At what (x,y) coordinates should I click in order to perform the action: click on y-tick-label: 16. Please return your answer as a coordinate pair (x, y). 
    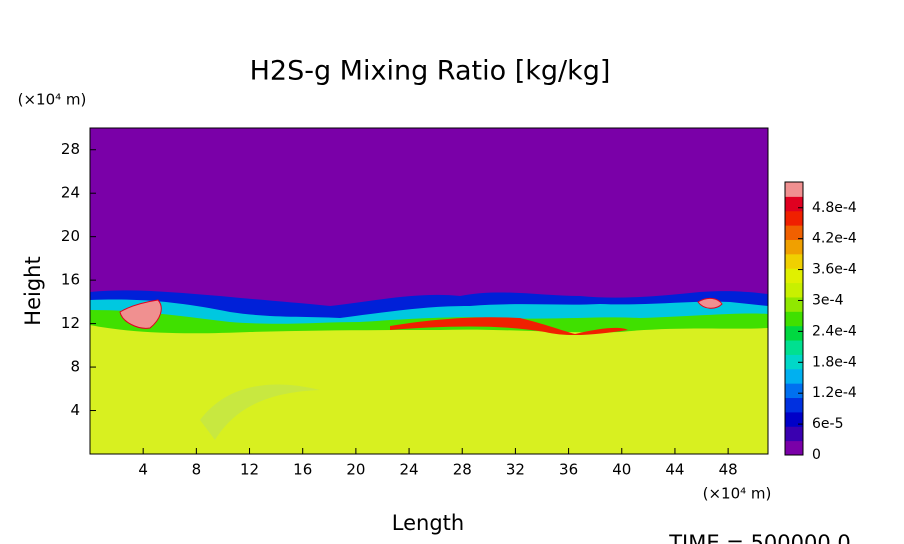
    Looking at the image, I should click on (70, 280).